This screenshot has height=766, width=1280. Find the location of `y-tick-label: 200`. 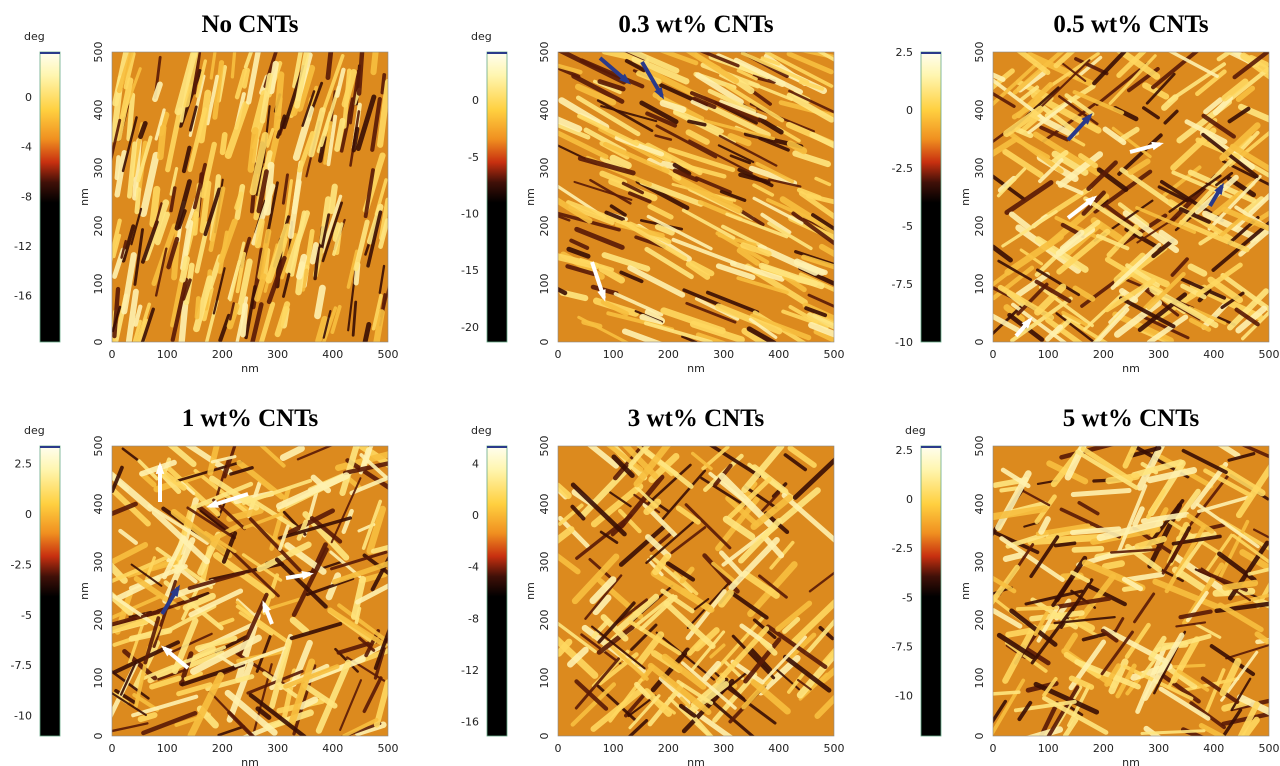

y-tick-label: 200 is located at coordinates (979, 226).